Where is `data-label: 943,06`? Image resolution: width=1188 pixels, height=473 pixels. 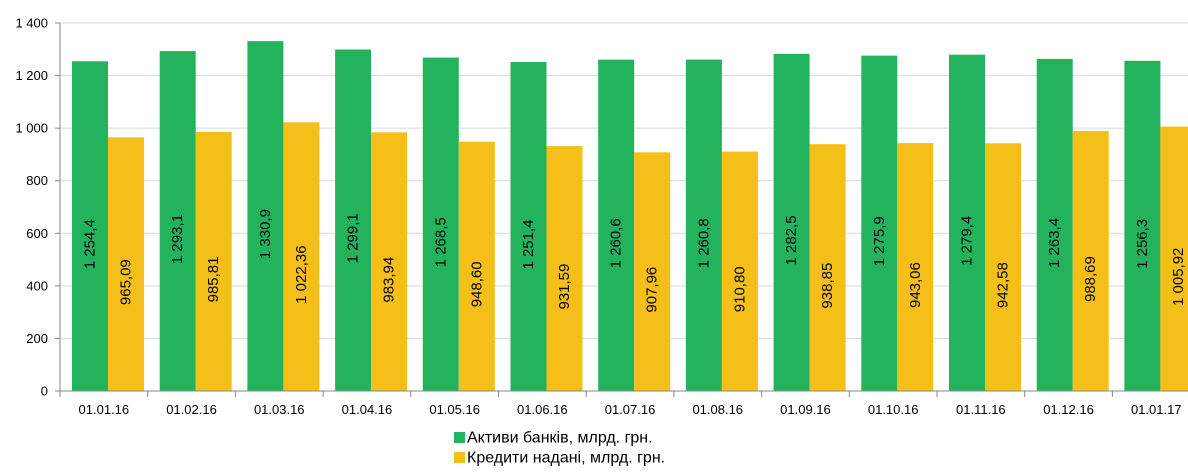 data-label: 943,06 is located at coordinates (915, 285).